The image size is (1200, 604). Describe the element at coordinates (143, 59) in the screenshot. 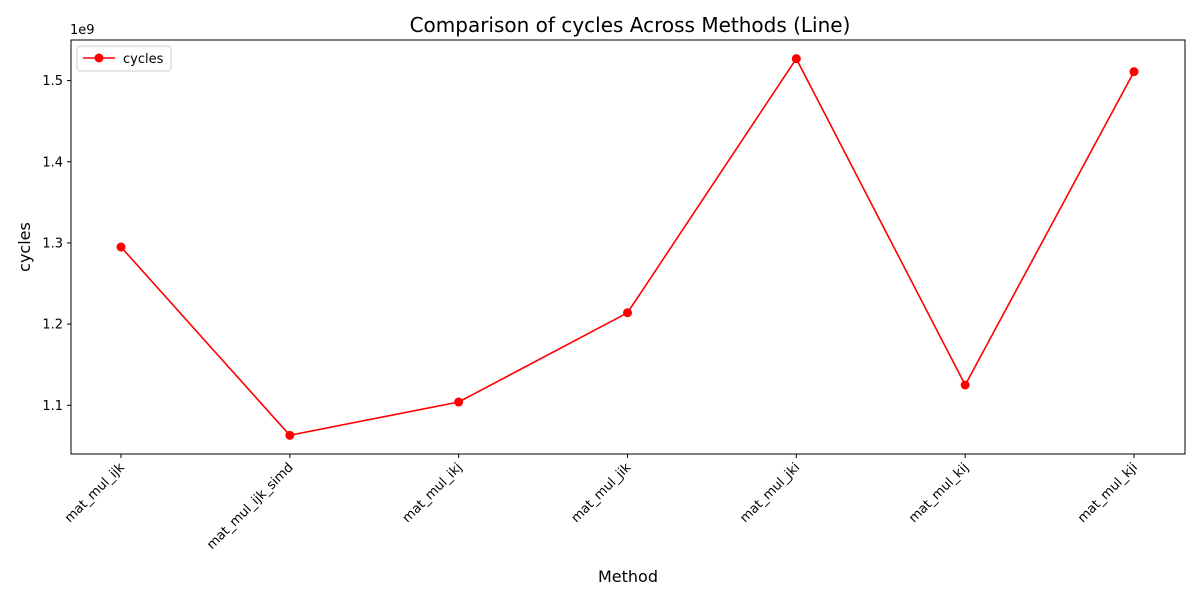

I see `legend-label: cycles` at that location.